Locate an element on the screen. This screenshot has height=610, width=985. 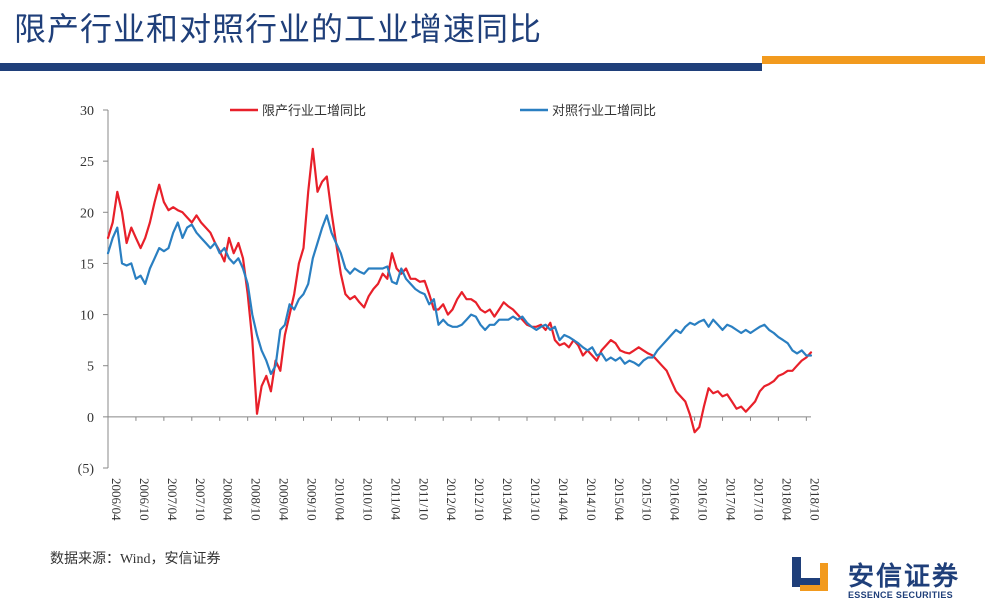
x-tick-label: 2018/10 is located at coordinates (814, 499).